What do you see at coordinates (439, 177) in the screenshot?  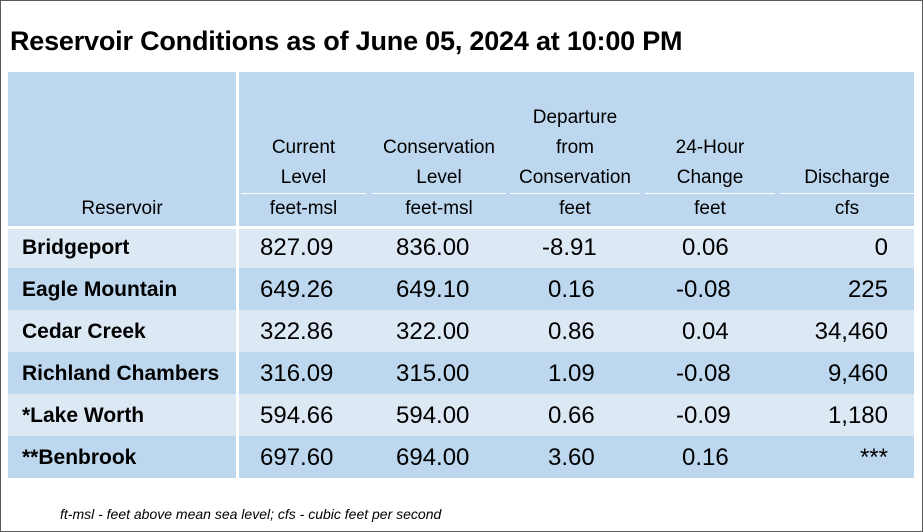 I see `header-conservation-line2: Level` at bounding box center [439, 177].